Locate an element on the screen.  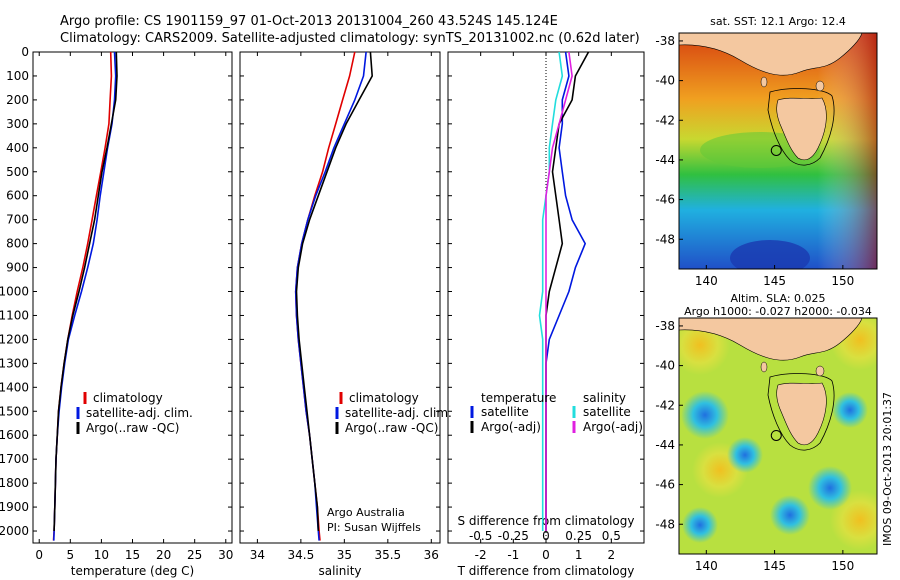
argo-height-title: Argo h1000: -0.027 h2000: -0.034 is located at coordinates (778, 311).